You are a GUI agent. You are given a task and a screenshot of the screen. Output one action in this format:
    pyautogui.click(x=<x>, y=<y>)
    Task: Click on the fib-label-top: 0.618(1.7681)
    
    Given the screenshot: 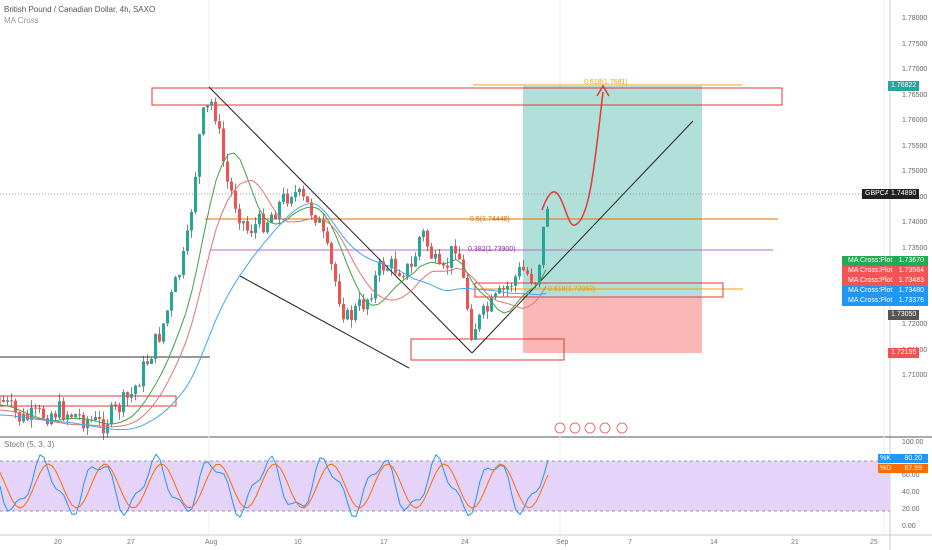 What is the action you would take?
    pyautogui.click(x=606, y=82)
    